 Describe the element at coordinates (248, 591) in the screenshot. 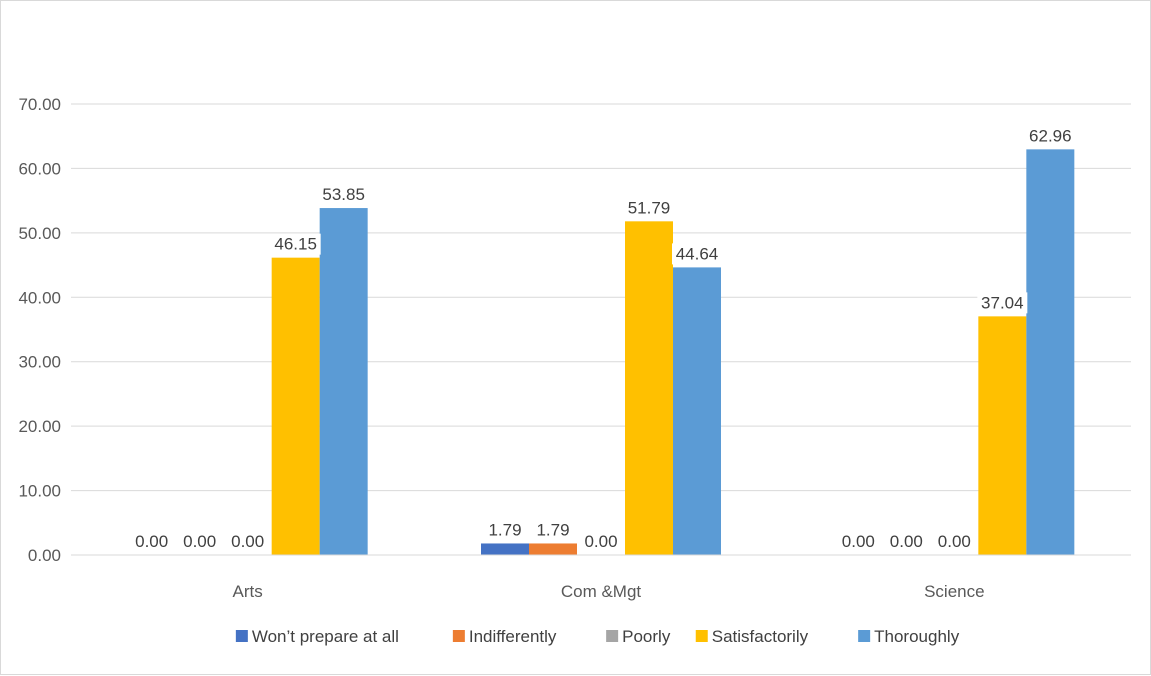

I see `x-tick-label: Arts` at that location.